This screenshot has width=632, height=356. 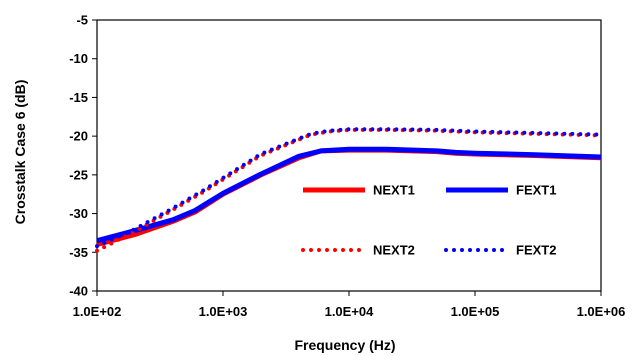 I want to click on y-tick-label: -15, so click(x=78, y=97).